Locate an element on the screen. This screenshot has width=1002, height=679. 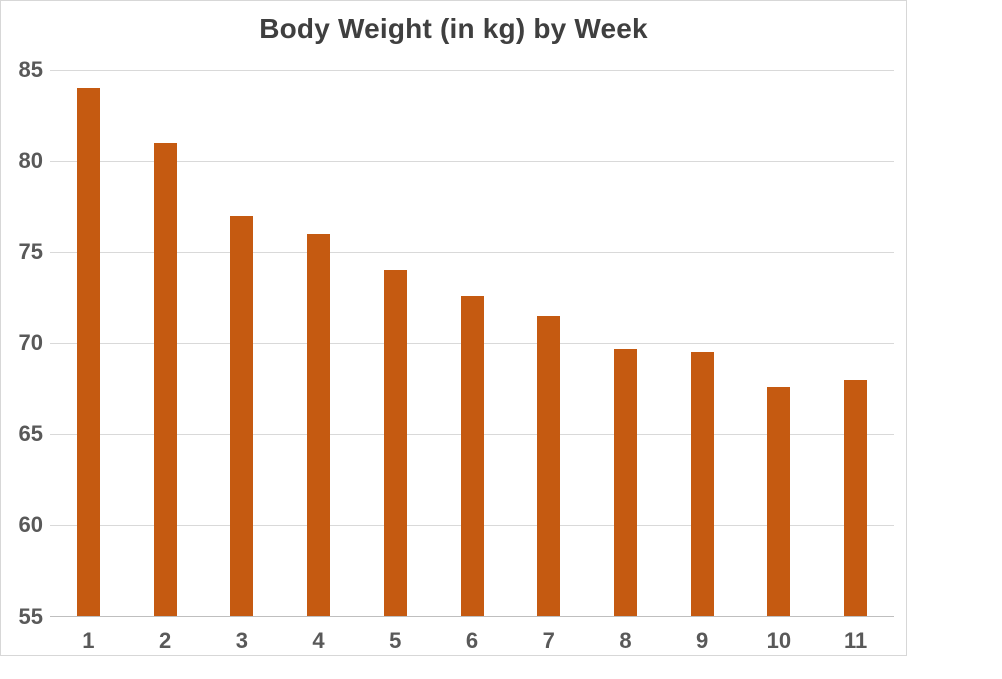
x-axis-tick-label: 4 is located at coordinates (318, 640).